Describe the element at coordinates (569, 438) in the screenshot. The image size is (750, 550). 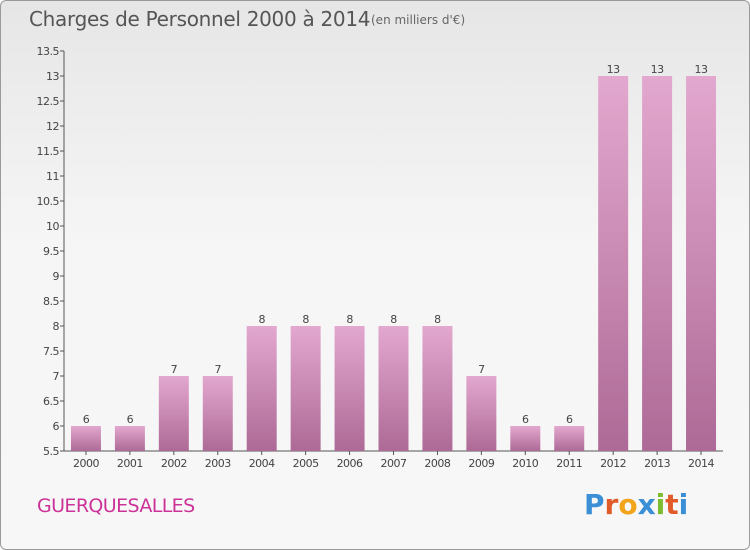
I see `bar-2011` at that location.